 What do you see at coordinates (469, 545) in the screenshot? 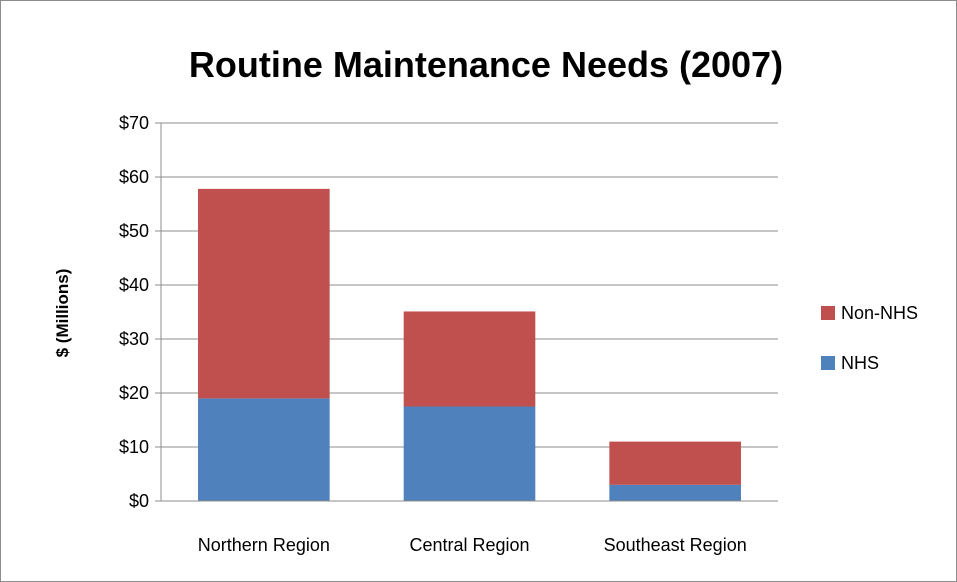
I see `x-category-label: Central Region` at bounding box center [469, 545].